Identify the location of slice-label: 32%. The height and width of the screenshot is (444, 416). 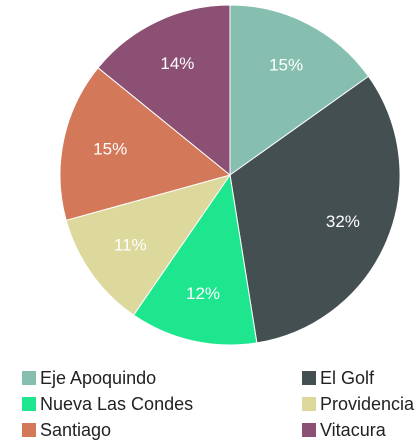
(343, 221).